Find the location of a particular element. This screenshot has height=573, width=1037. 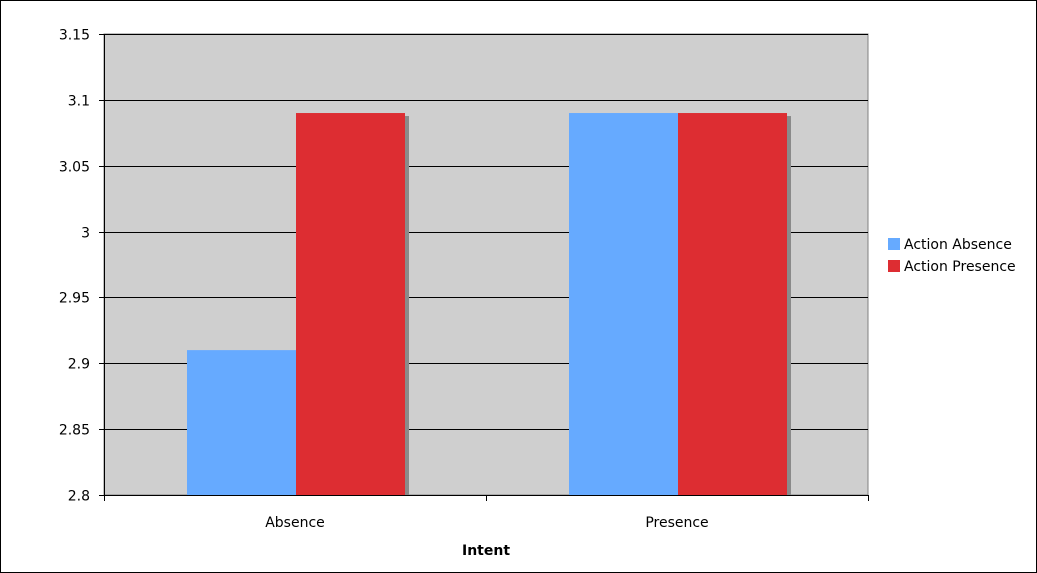

legend-label: Action Absence is located at coordinates (958, 245).